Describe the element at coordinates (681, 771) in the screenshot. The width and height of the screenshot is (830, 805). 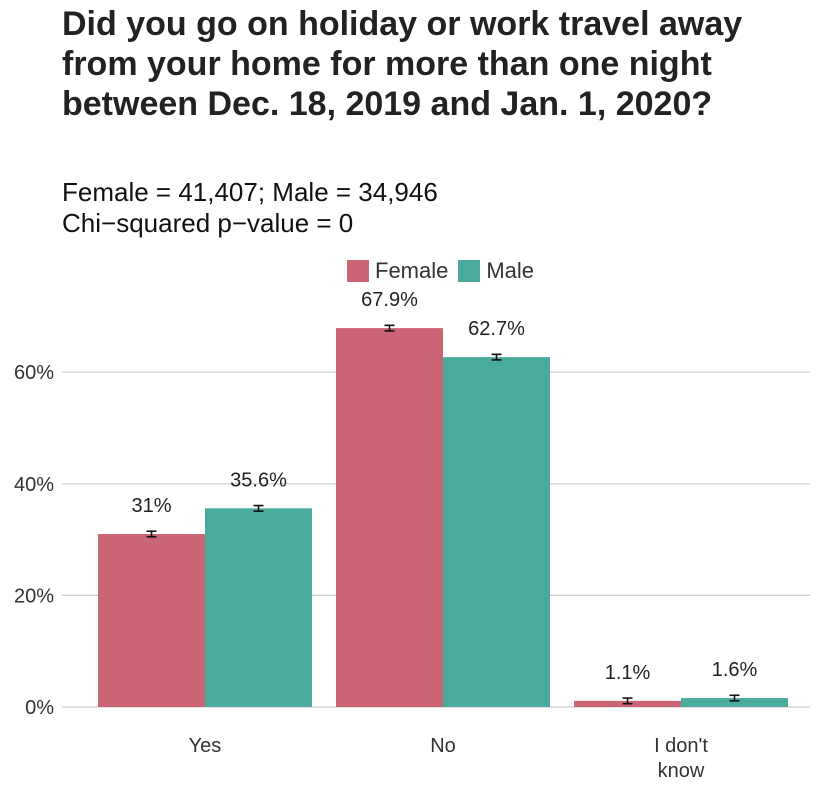
I see `x-category-label-2-line-1: know` at that location.